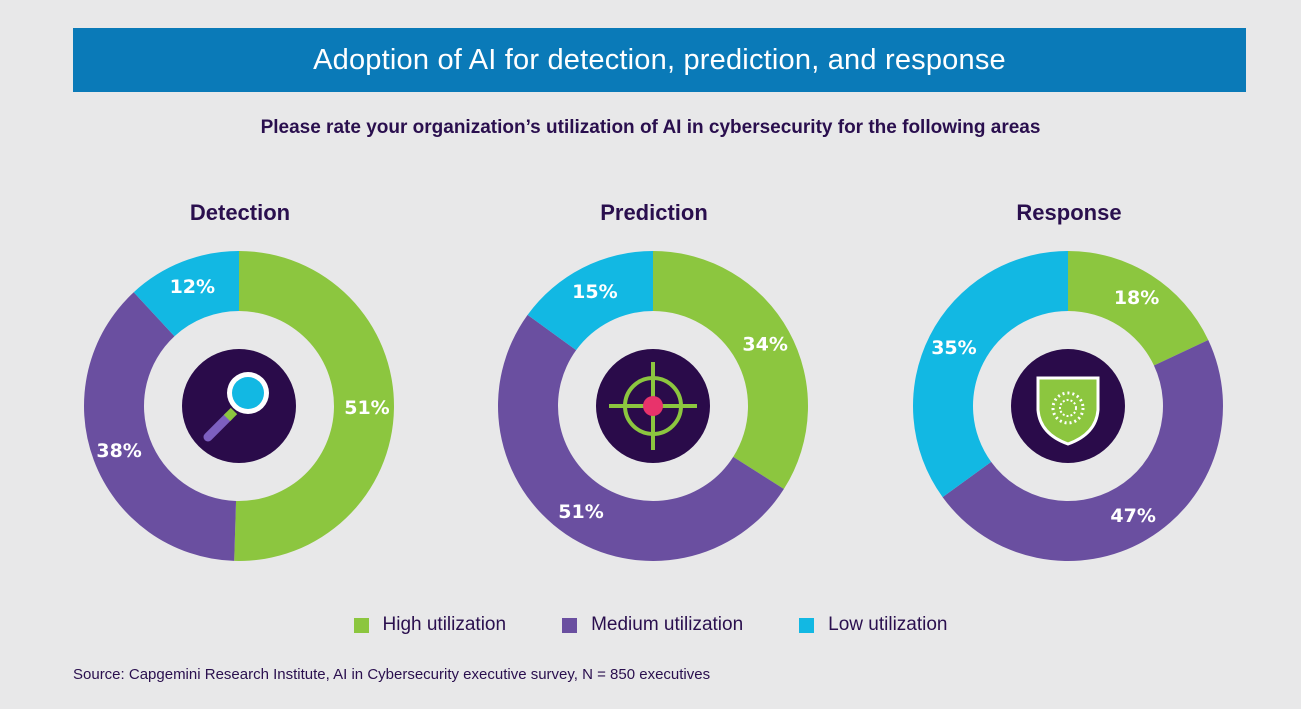  I want to click on response-donut: 18% 47% 35%, so click(1067, 406).